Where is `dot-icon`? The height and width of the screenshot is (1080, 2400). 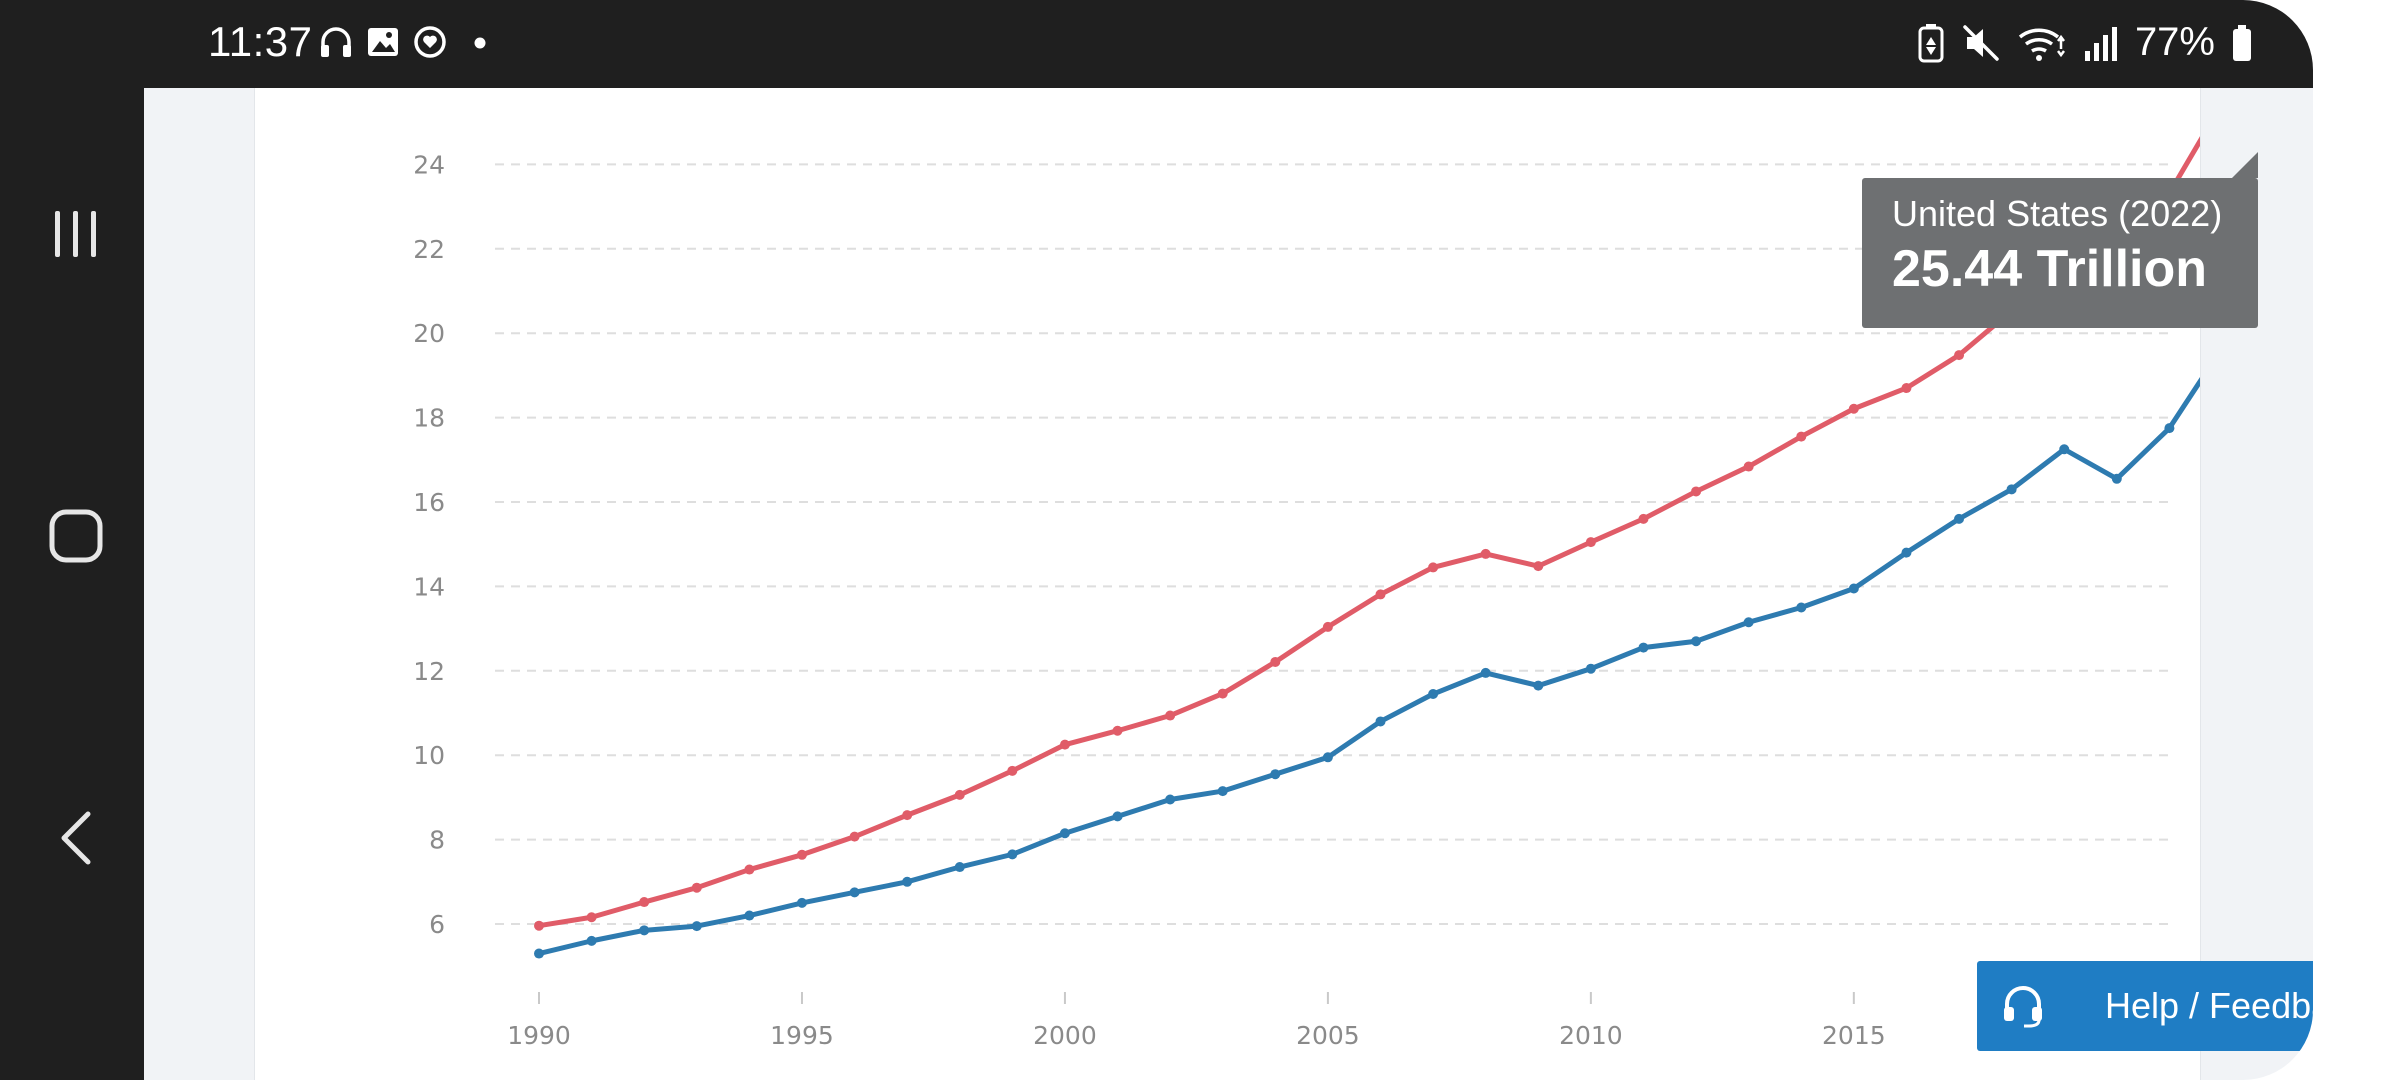
dot-icon is located at coordinates (480, 43).